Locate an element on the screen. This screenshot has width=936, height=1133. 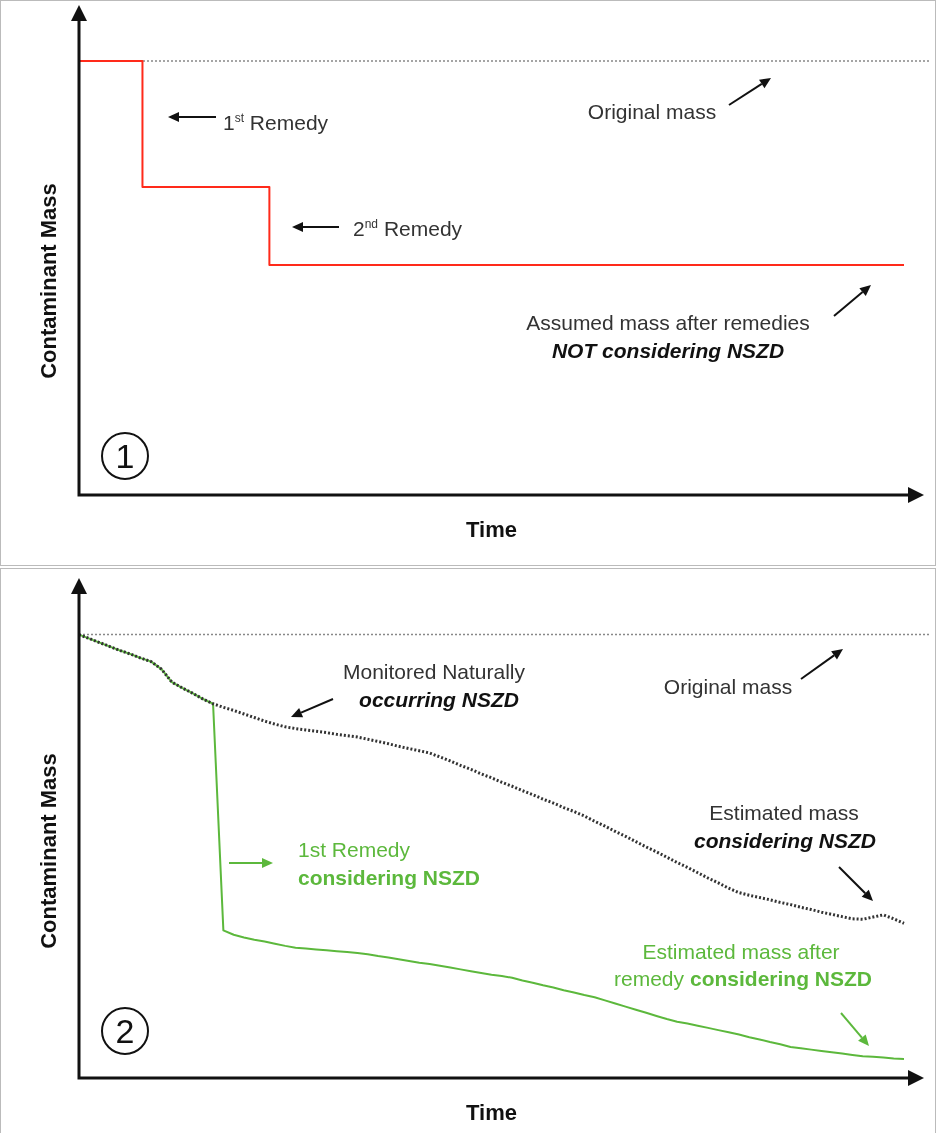
annotation: 2 is located at coordinates (125, 1031).